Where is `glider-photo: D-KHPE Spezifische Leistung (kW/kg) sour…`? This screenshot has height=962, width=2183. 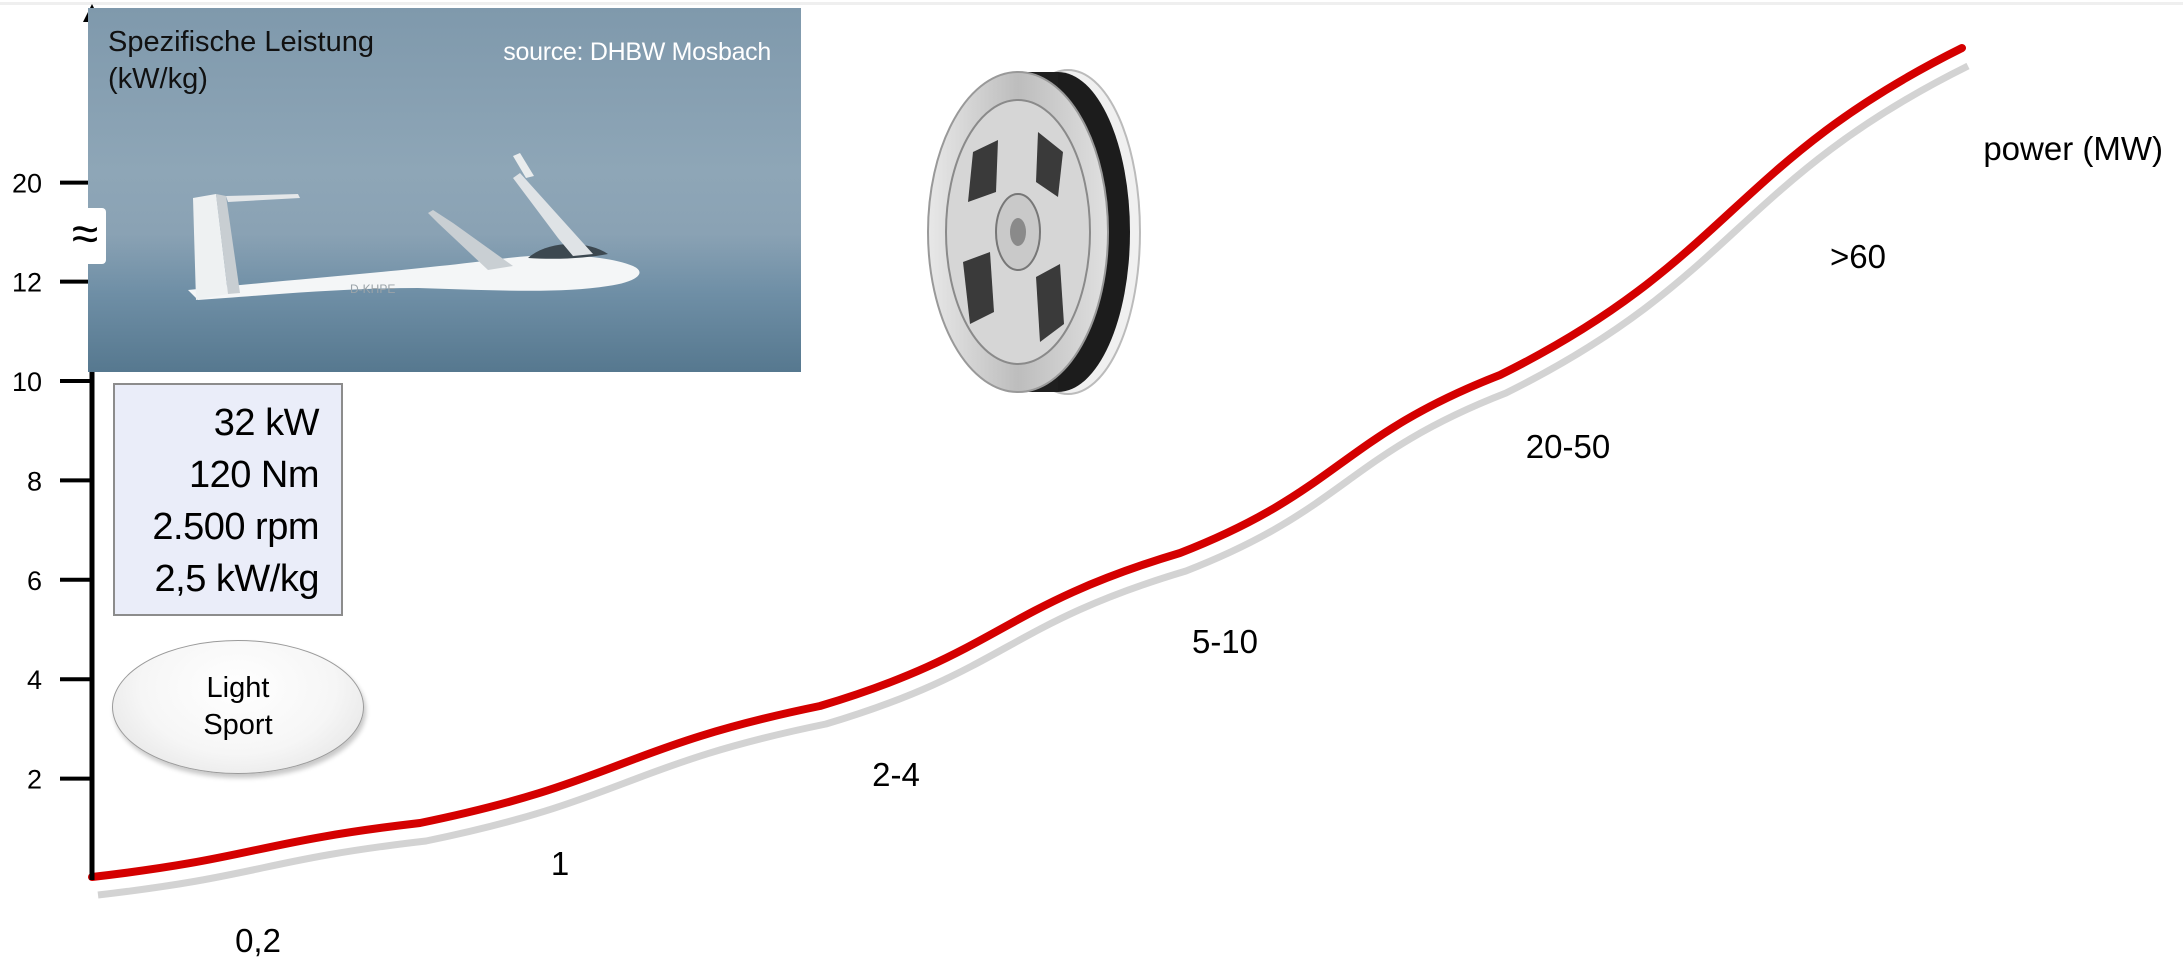
glider-photo: D-KHPE Spezifische Leistung (kW/kg) sour… is located at coordinates (444, 190).